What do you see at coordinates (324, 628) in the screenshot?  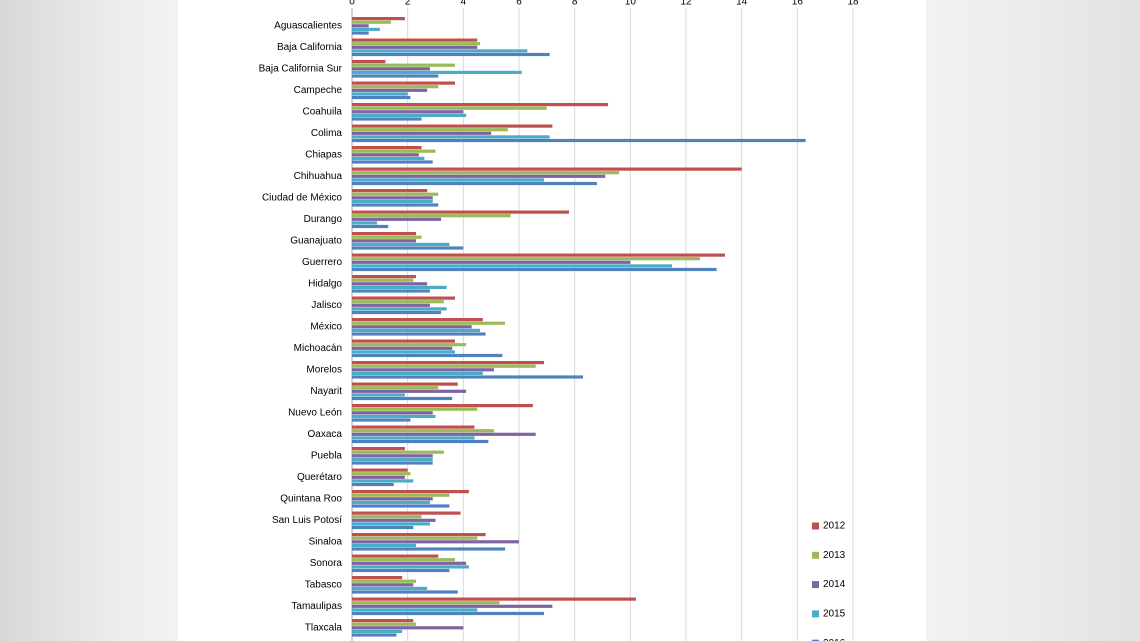 I see `y-tick-label: Tlaxcala` at bounding box center [324, 628].